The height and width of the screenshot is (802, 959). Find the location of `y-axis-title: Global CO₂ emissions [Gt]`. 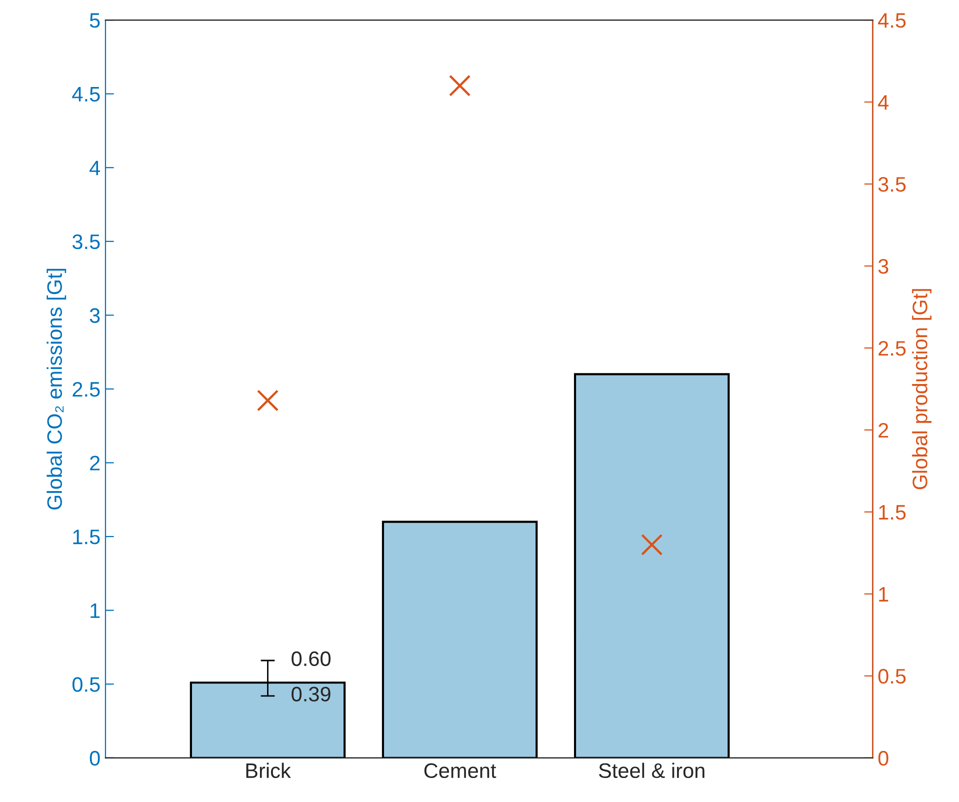

y-axis-title: Global CO₂ emissions [Gt] is located at coordinates (56, 389).